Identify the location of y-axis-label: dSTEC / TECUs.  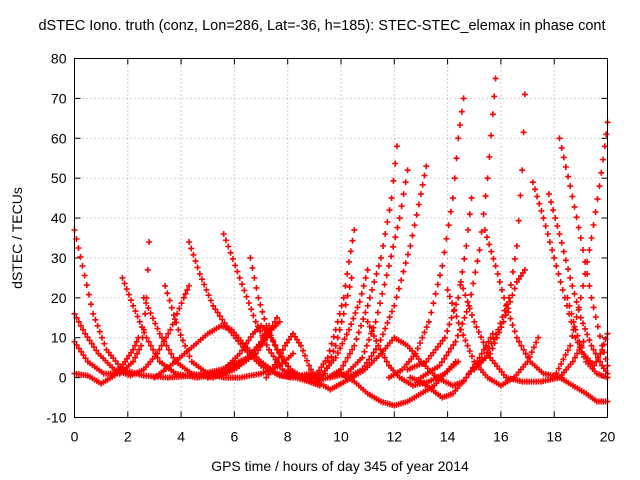
(17, 238).